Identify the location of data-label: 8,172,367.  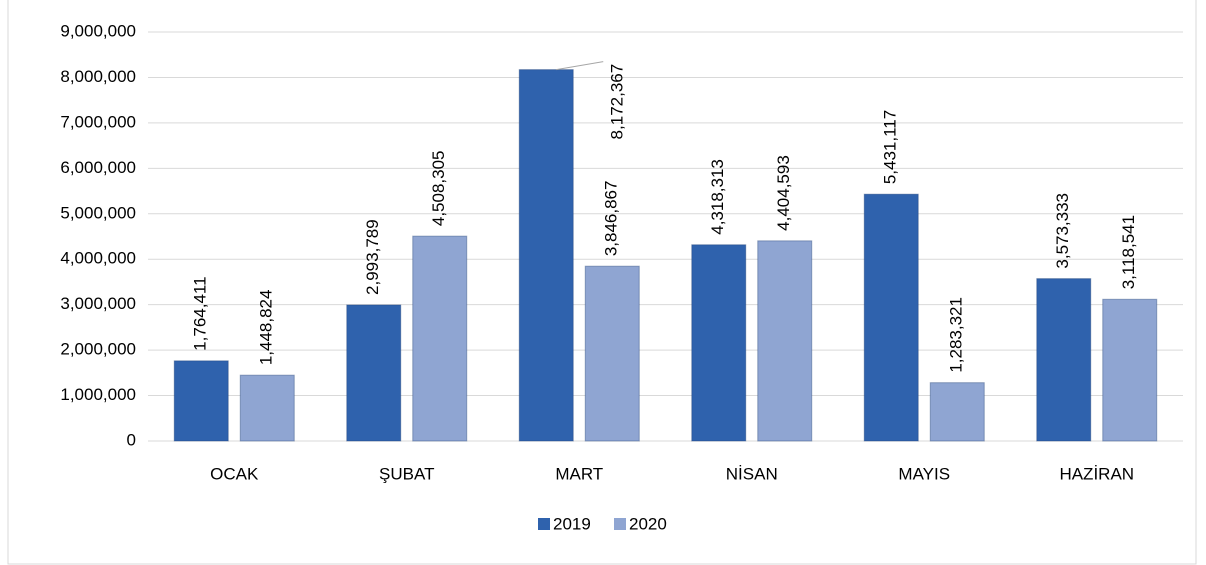
(617, 102).